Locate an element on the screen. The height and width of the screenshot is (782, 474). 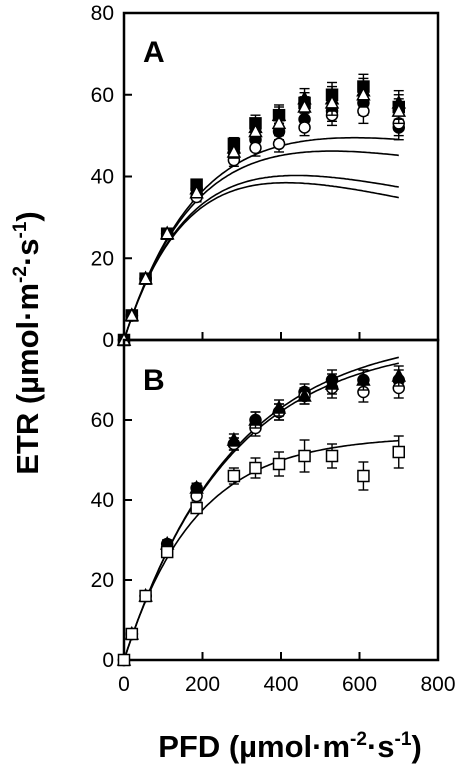
panel-label: B is located at coordinates (154, 380).